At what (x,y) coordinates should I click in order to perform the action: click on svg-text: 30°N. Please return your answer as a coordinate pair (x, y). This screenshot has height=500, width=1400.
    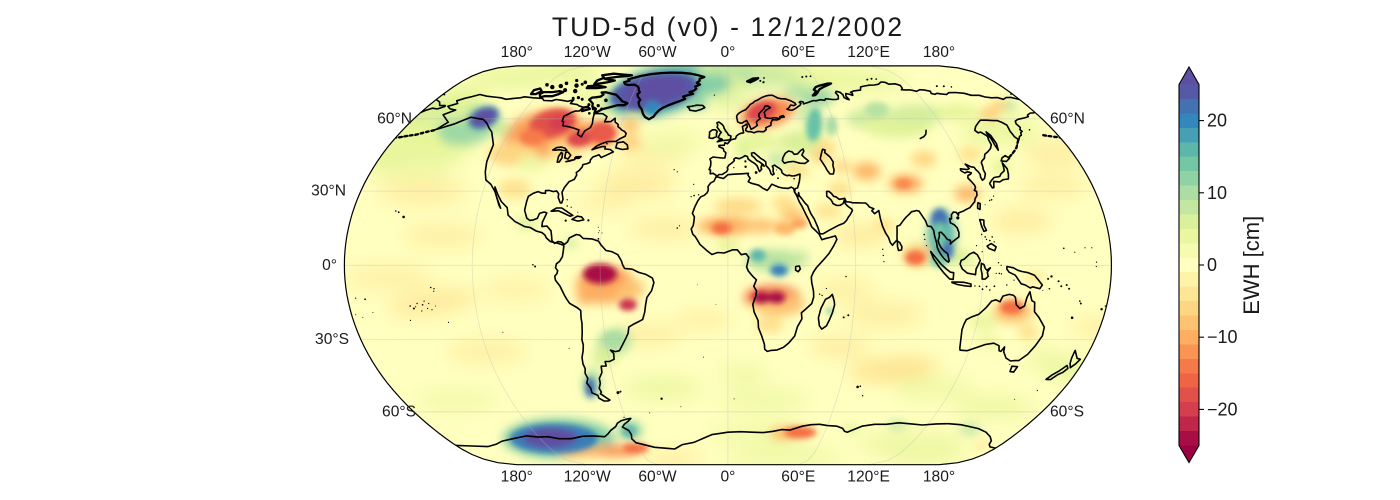
    Looking at the image, I should click on (328, 191).